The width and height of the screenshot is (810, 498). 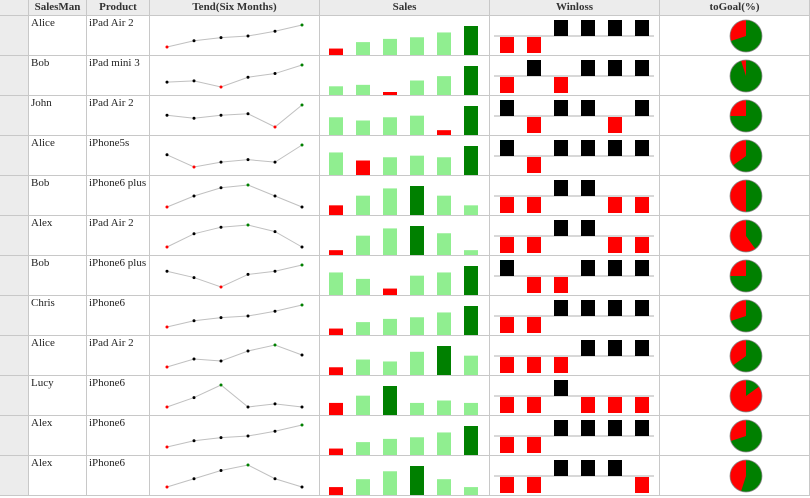 What do you see at coordinates (58, 8) in the screenshot?
I see `header-salesman: SalesMan` at bounding box center [58, 8].